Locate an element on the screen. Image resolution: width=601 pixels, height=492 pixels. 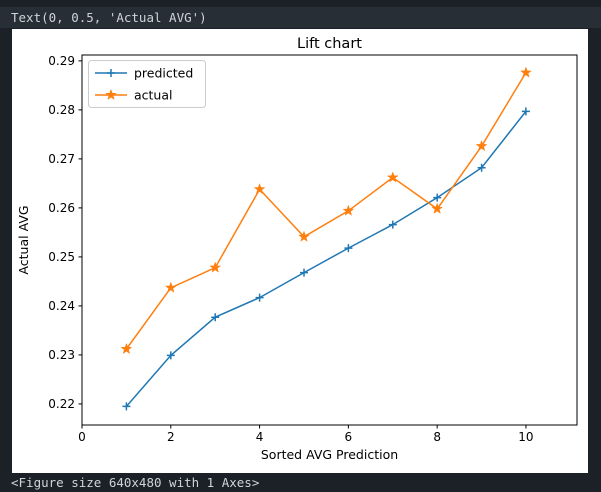
y-tick-label: 0.27 is located at coordinates (61, 159).